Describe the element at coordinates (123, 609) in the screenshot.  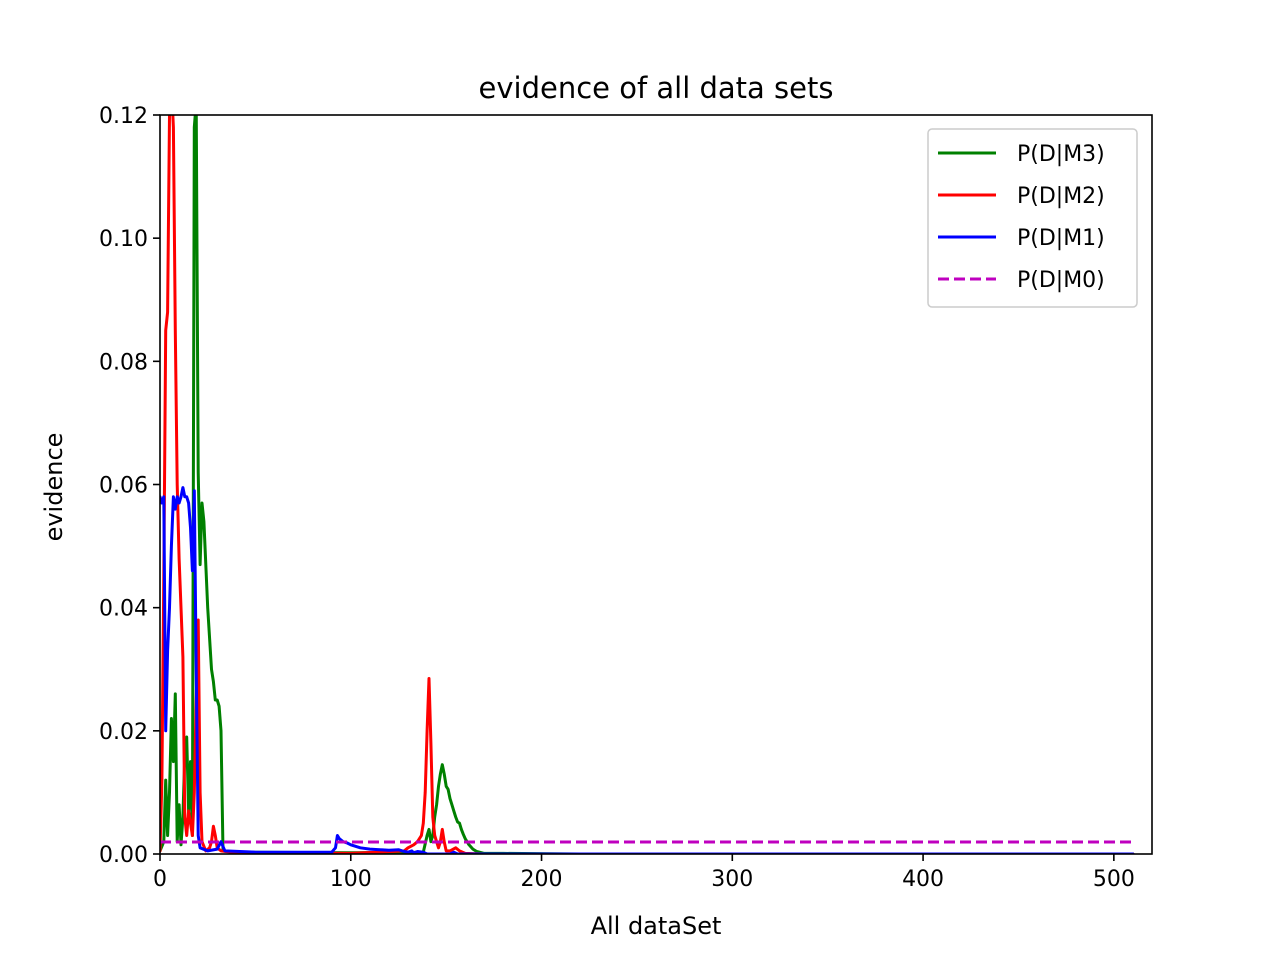
I see `y-tick-label: 0.04` at that location.